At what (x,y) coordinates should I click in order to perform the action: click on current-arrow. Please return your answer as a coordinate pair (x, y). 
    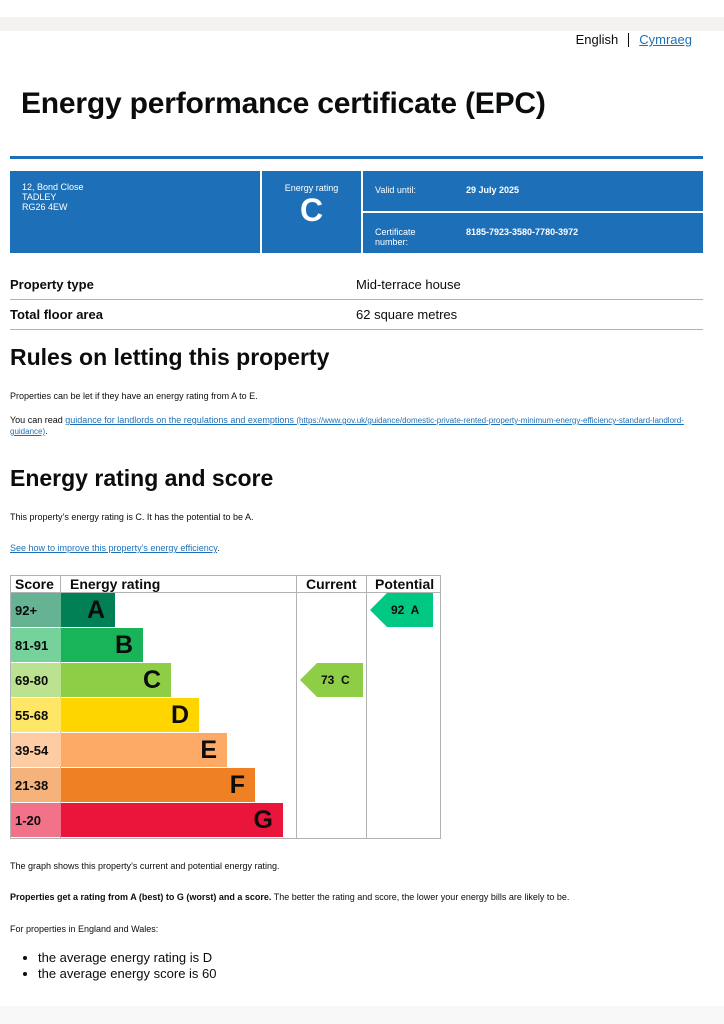
    Looking at the image, I should click on (331, 680).